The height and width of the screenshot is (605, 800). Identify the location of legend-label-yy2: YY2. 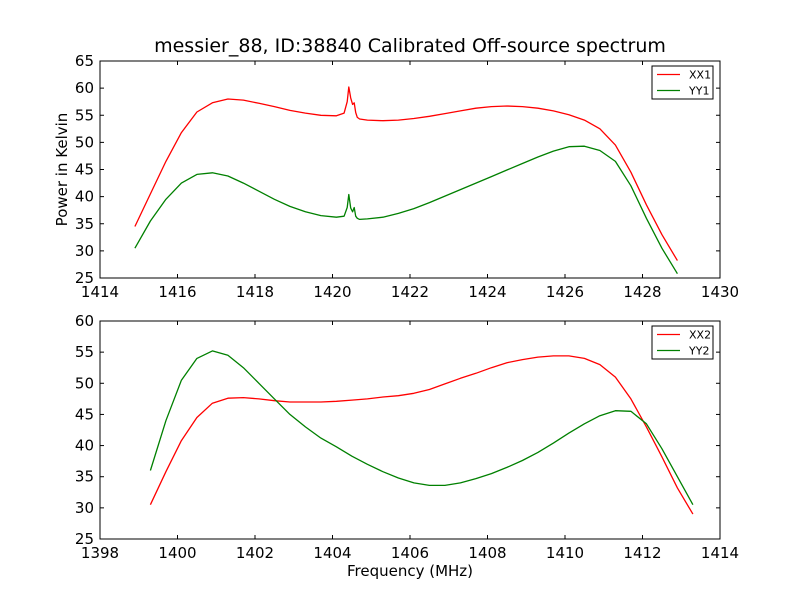
(698, 351).